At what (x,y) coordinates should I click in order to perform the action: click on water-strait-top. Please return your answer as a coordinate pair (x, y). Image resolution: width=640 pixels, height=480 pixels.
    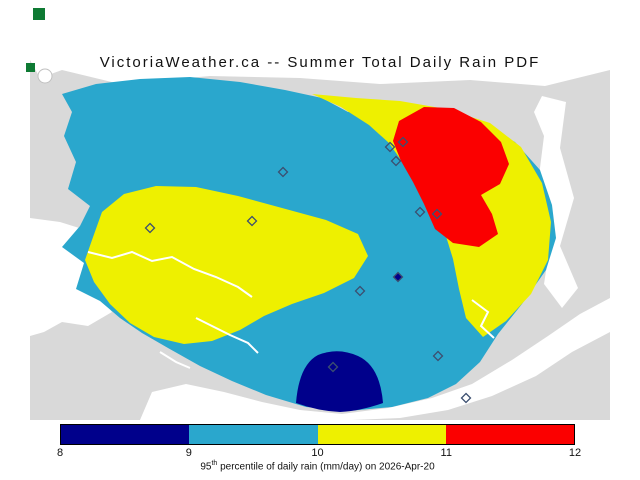
    Looking at the image, I should click on (320, 47).